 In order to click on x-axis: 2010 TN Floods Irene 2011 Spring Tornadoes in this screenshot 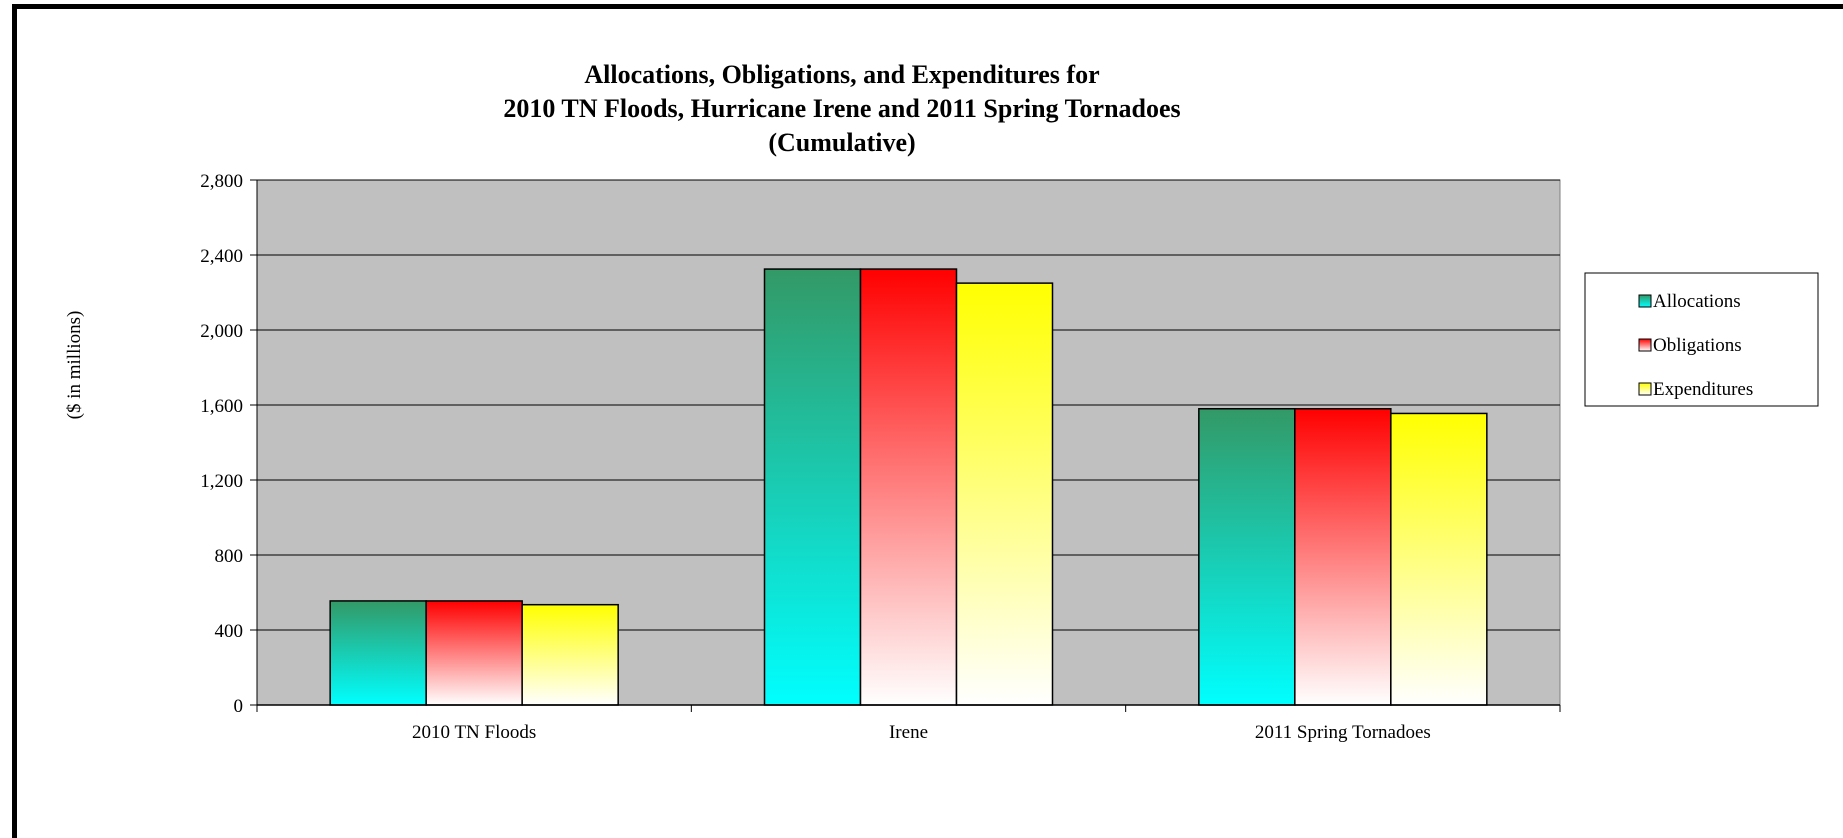, I will do `click(908, 723)`.